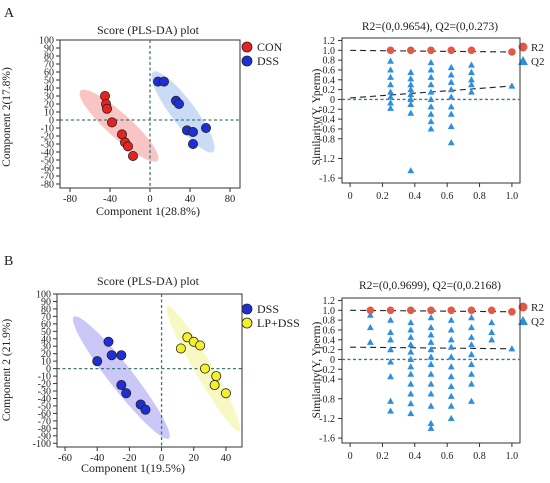 The image size is (550, 483). What do you see at coordinates (133, 468) in the screenshot?
I see `score-xlabel-b: Component 1(19.5%)` at bounding box center [133, 468].